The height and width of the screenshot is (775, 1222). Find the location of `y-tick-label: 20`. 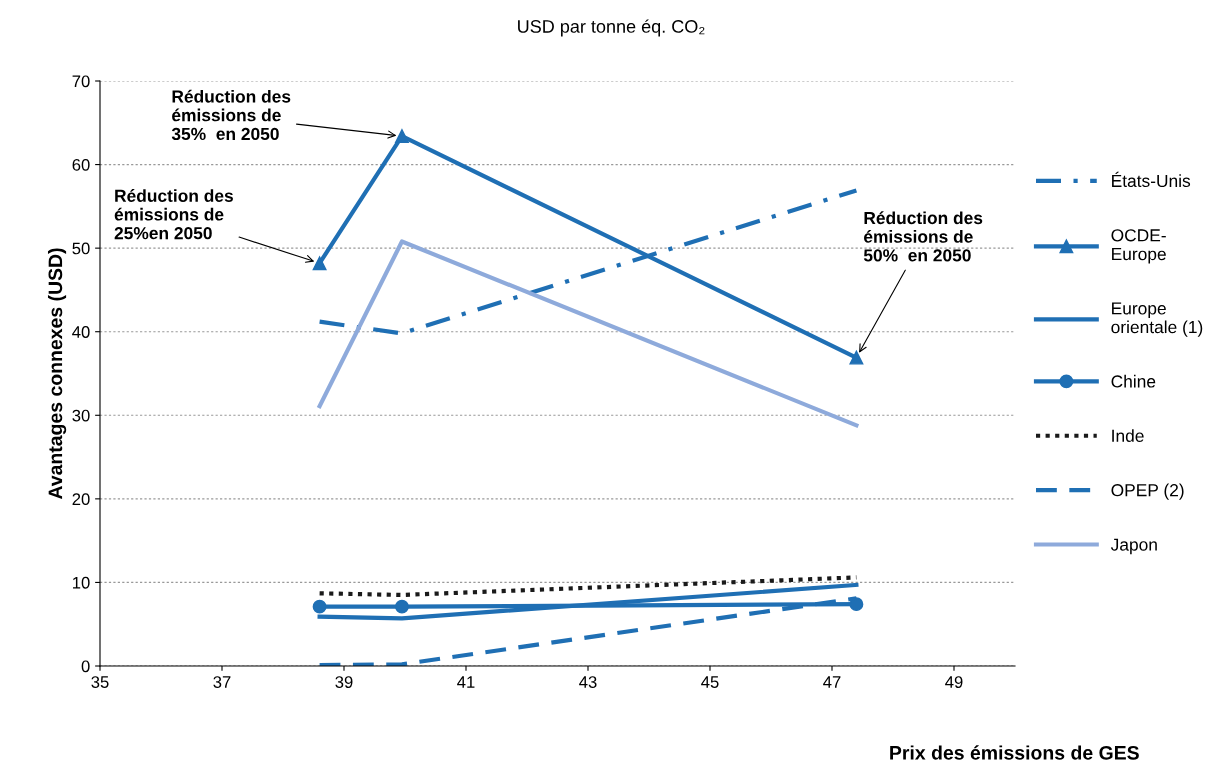

y-tick-label: 20 is located at coordinates (81, 499).